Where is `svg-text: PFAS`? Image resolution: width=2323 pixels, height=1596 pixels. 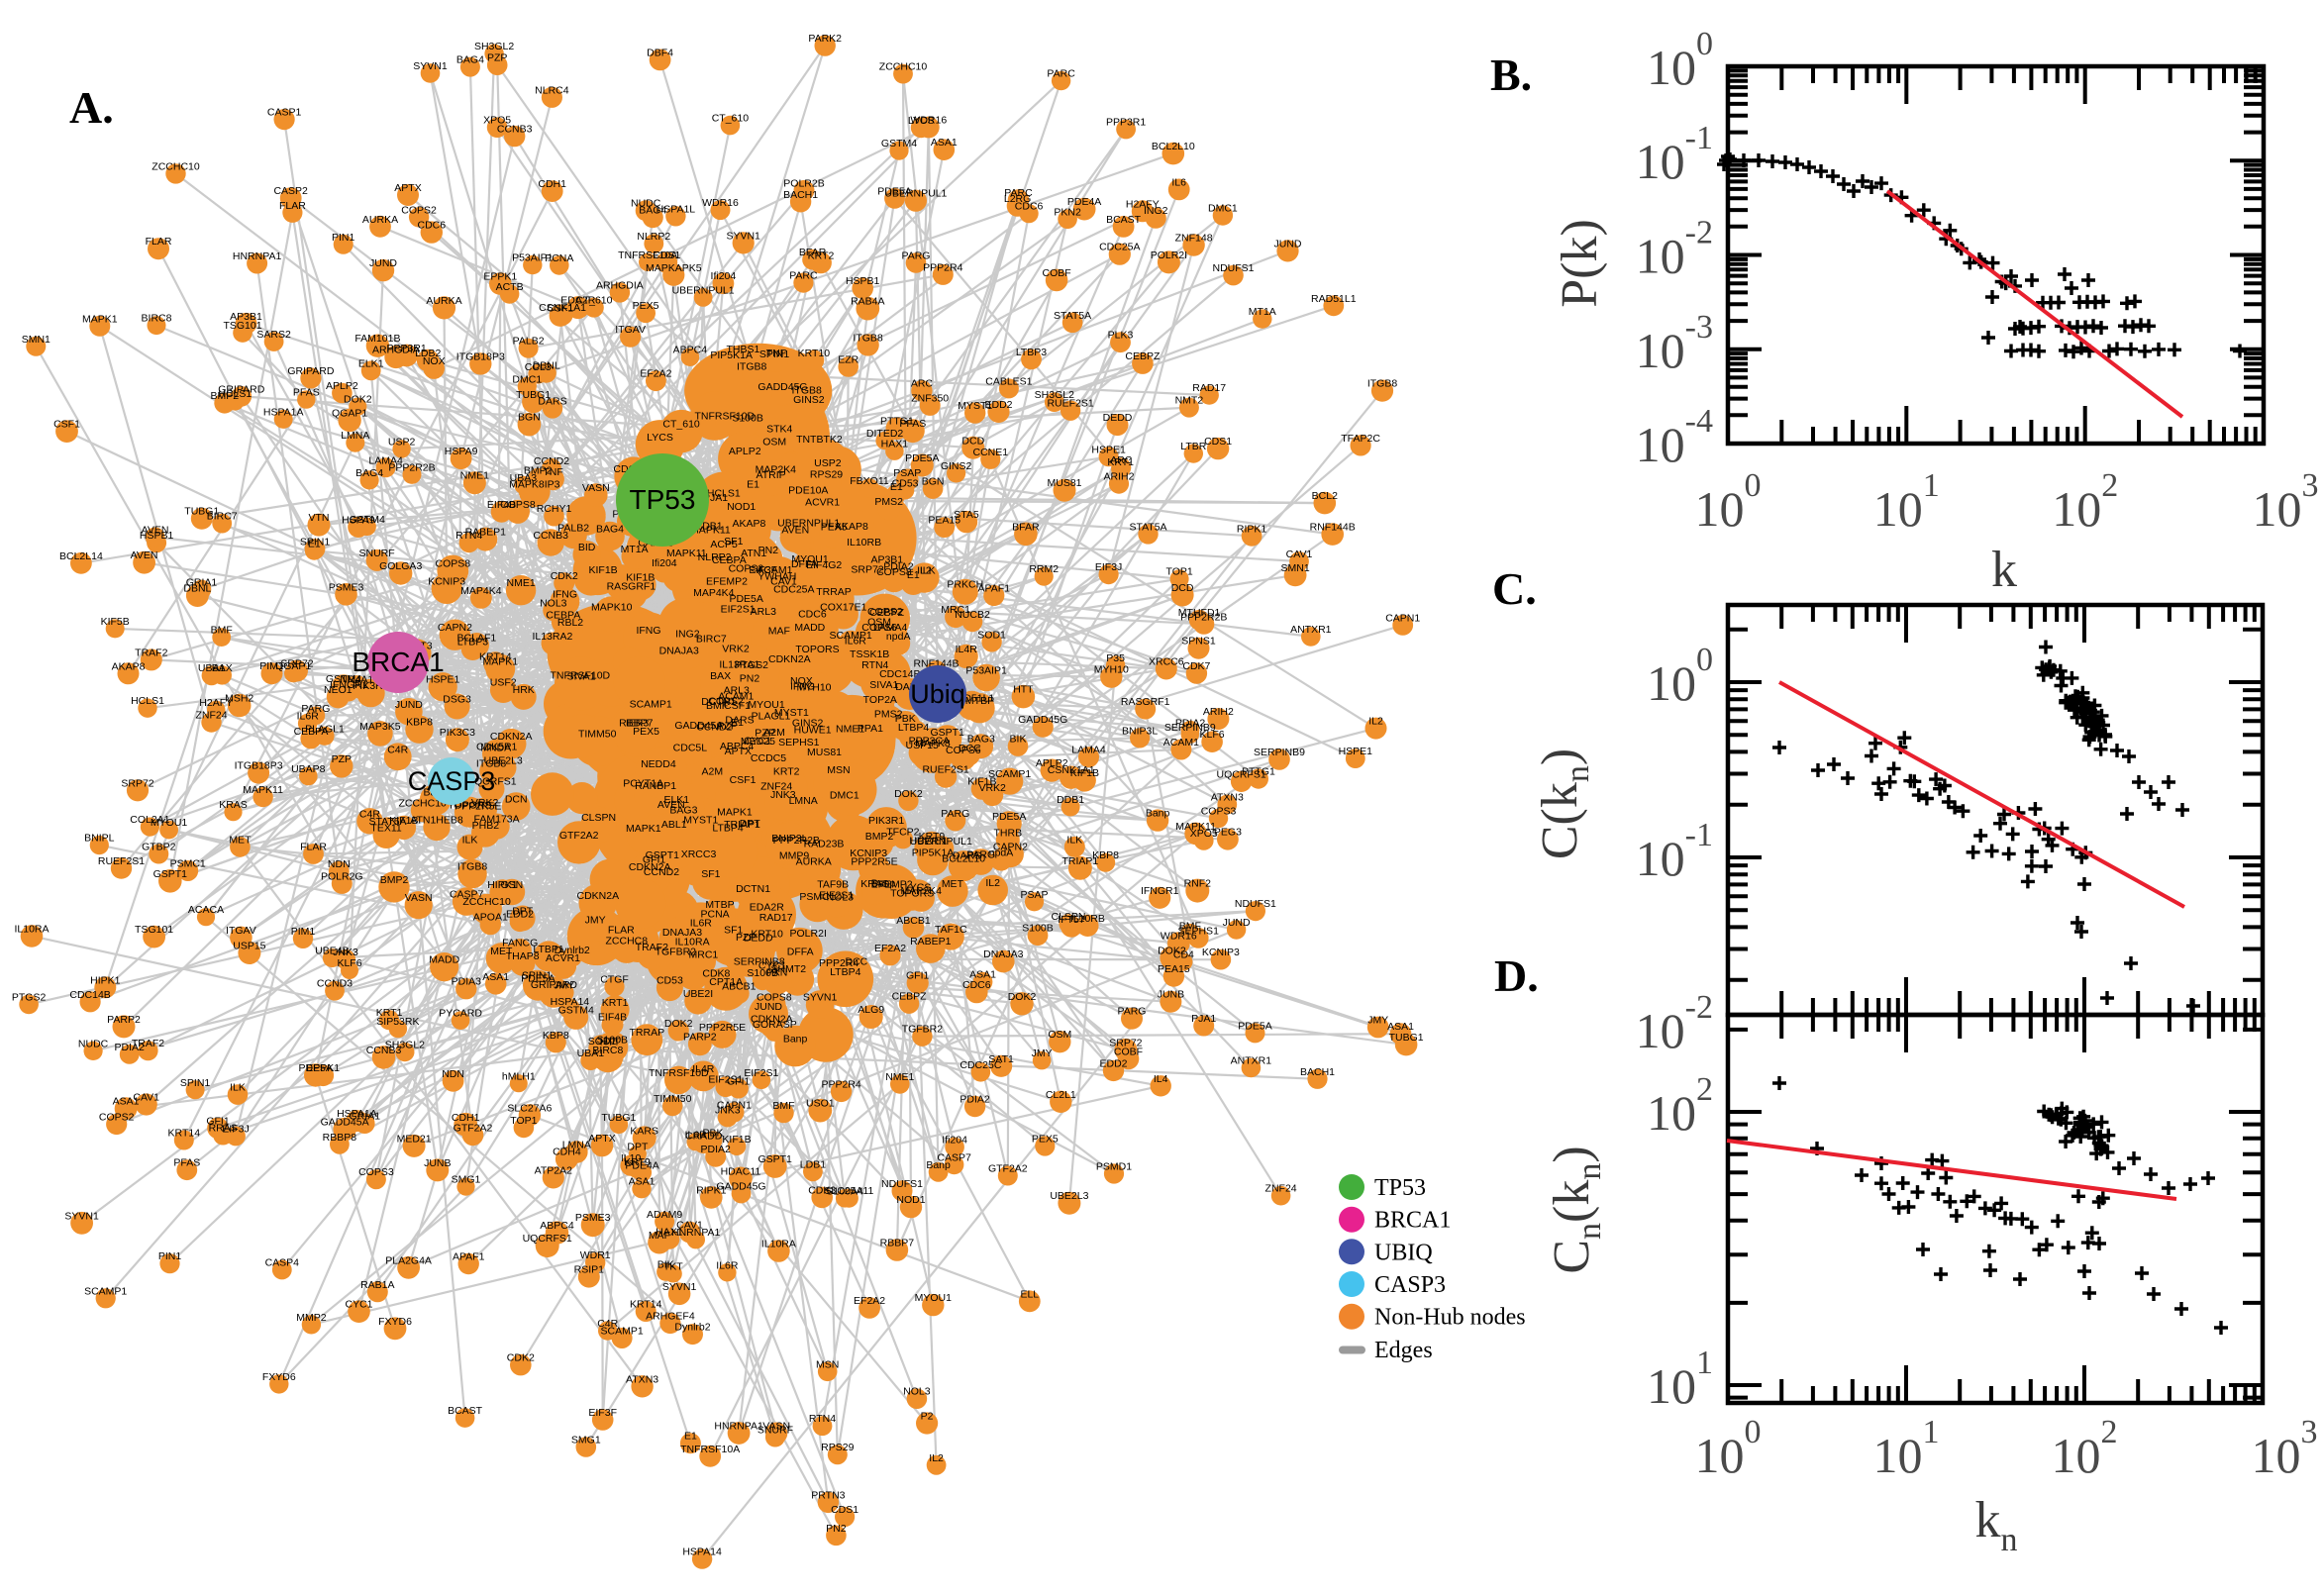
svg-text: PFAS is located at coordinates (306, 393).